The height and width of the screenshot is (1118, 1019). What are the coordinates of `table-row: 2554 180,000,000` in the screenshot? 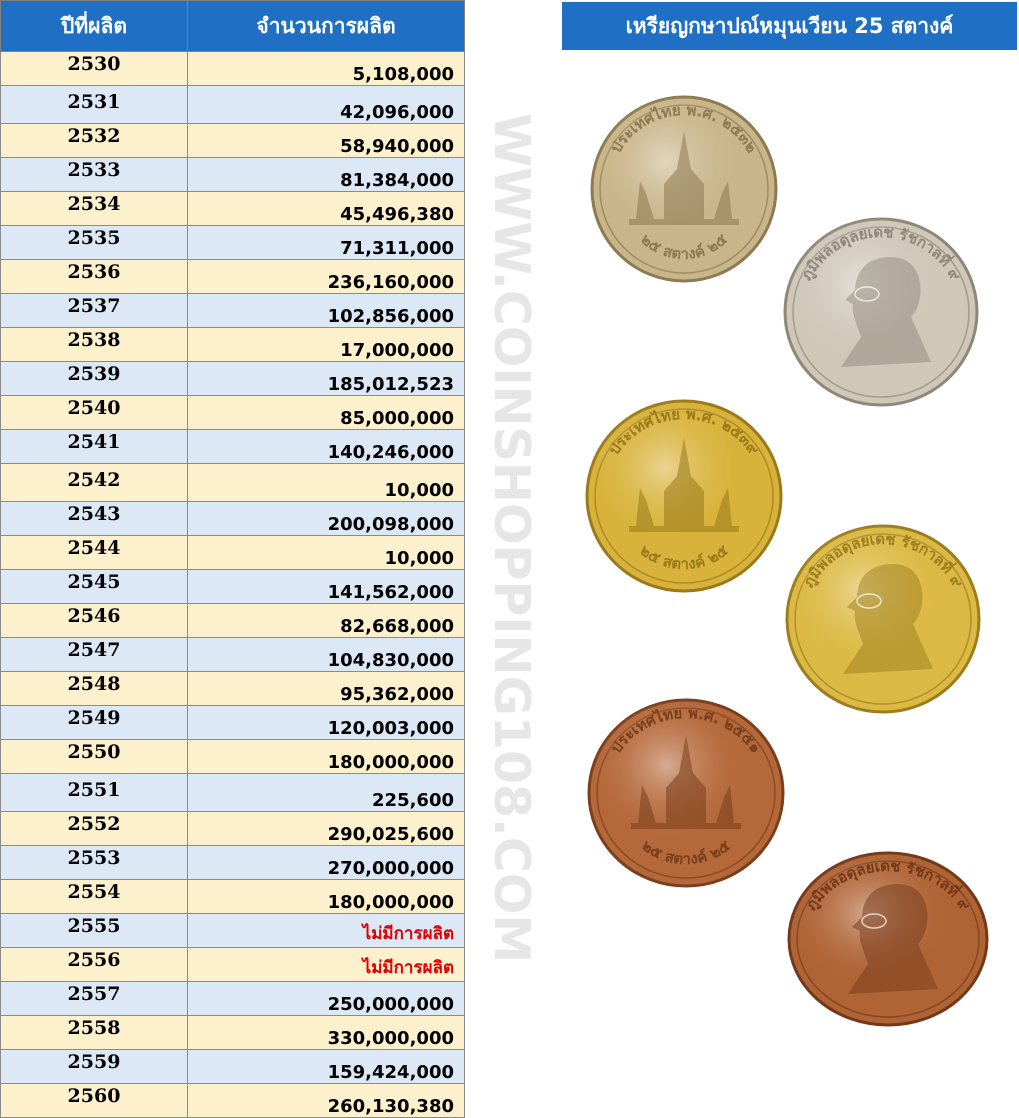 It's located at (232, 896).